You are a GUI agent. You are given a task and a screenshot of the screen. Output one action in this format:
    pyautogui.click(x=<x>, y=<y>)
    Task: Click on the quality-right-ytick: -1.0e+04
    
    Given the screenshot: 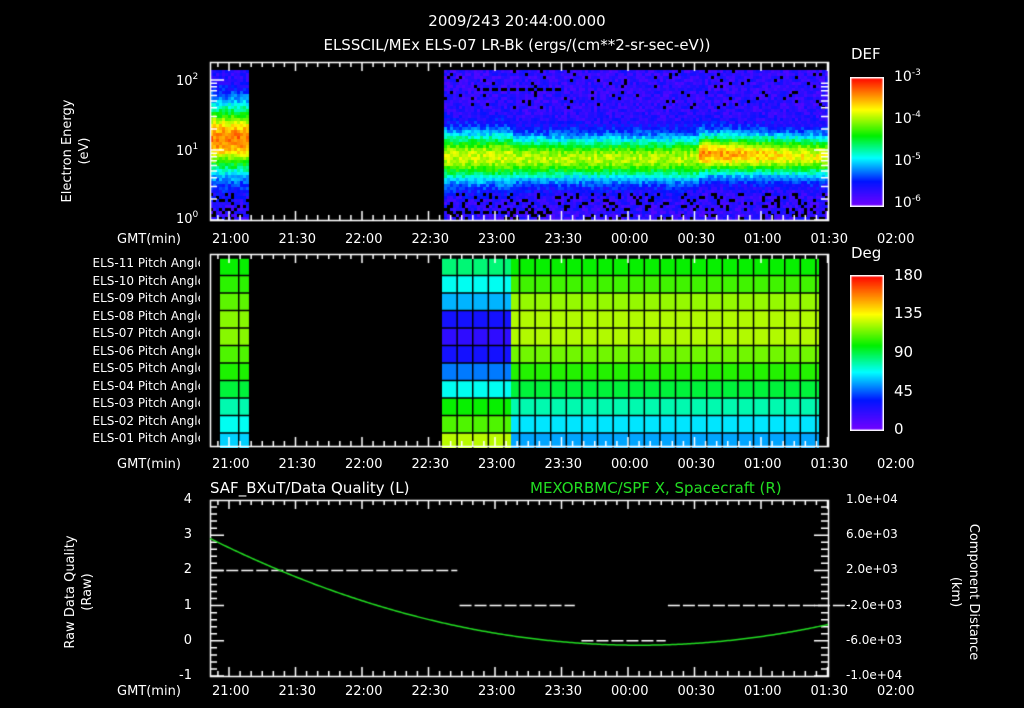 What is the action you would take?
    pyautogui.click(x=874, y=675)
    